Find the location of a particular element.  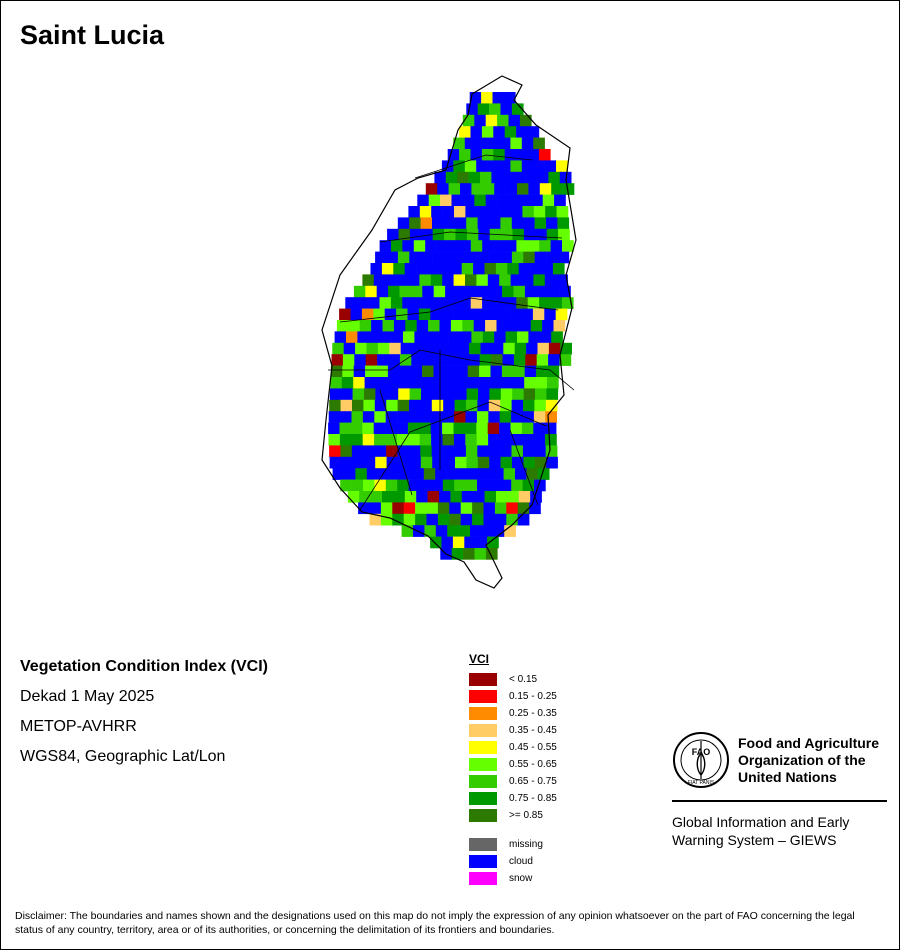

legend-item-snow: snow is located at coordinates (513, 878).